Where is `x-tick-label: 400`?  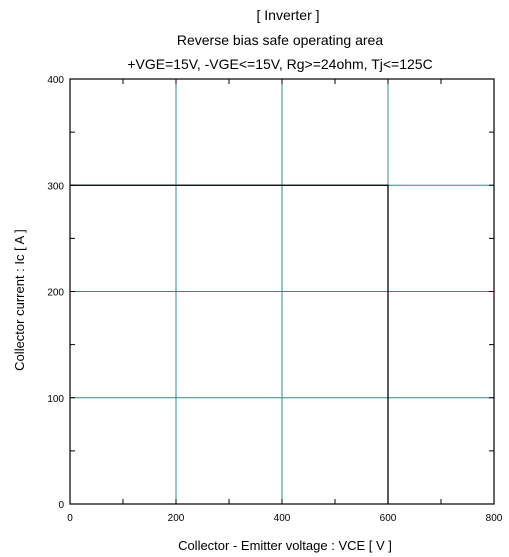
x-tick-label: 400 is located at coordinates (282, 518).